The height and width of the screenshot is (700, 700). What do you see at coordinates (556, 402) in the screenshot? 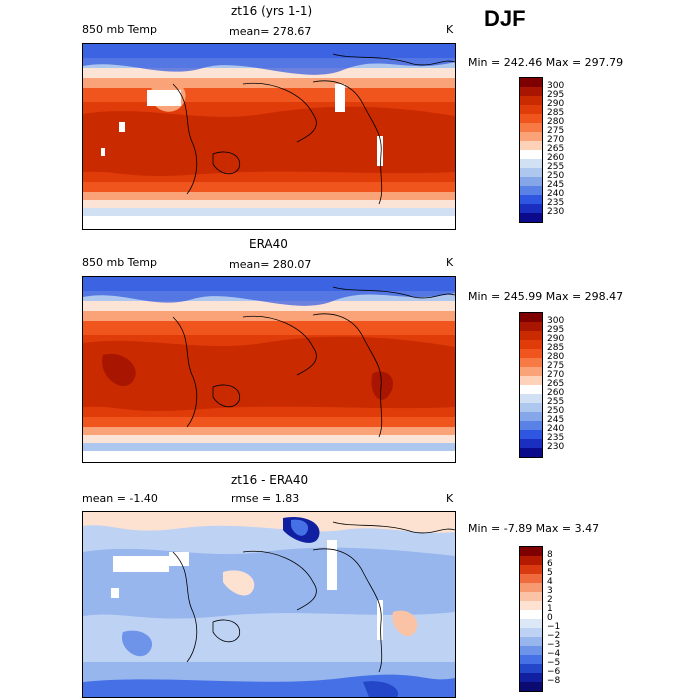
I see `panel-2-colorbar-label: 255` at bounding box center [556, 402].